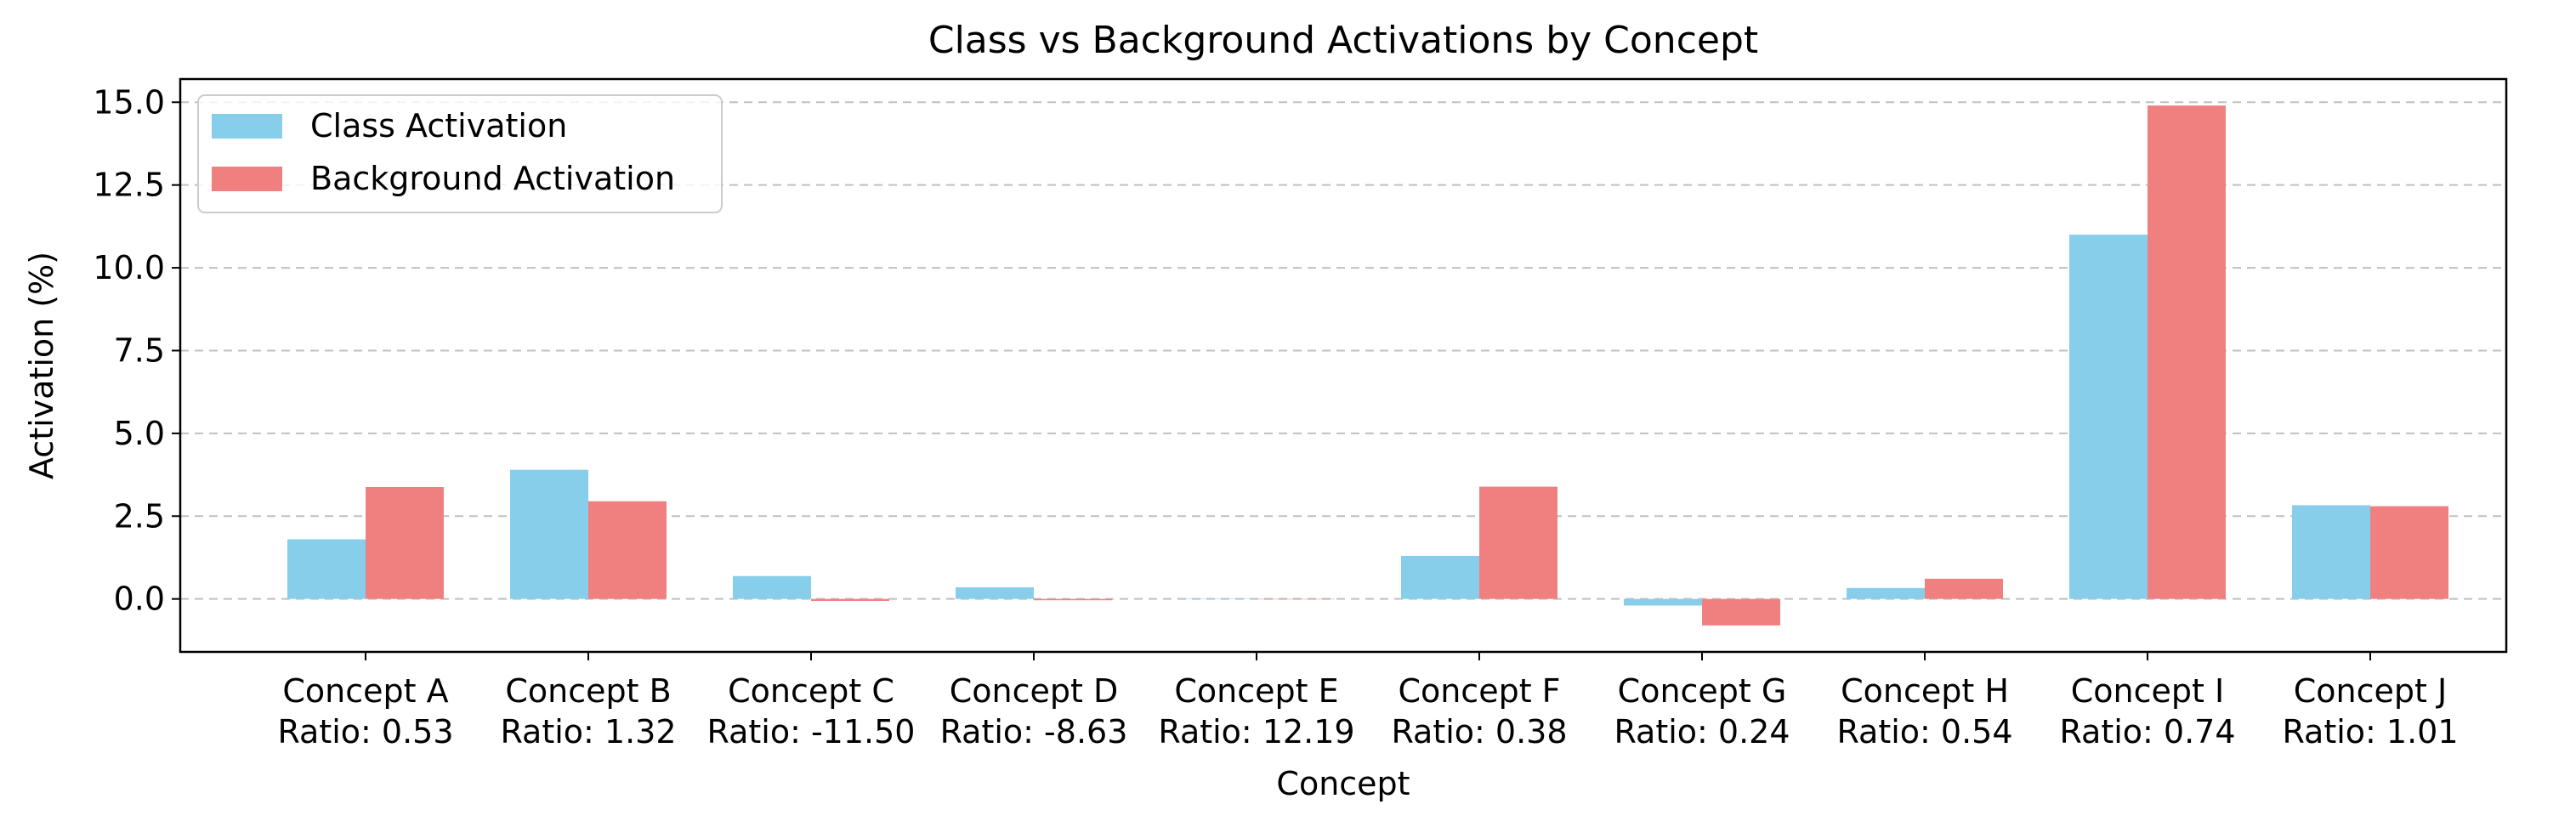 The image size is (2576, 827). Describe the element at coordinates (42, 365) in the screenshot. I see `y-axis-label: Activation (%)` at that location.